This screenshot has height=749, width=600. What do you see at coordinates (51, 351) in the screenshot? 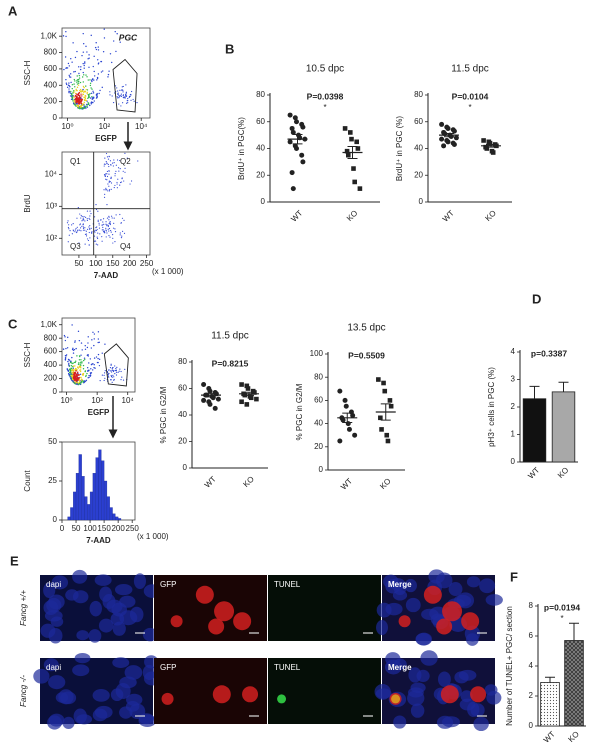
I see `y-tick-label: 600` at bounding box center [51, 351].